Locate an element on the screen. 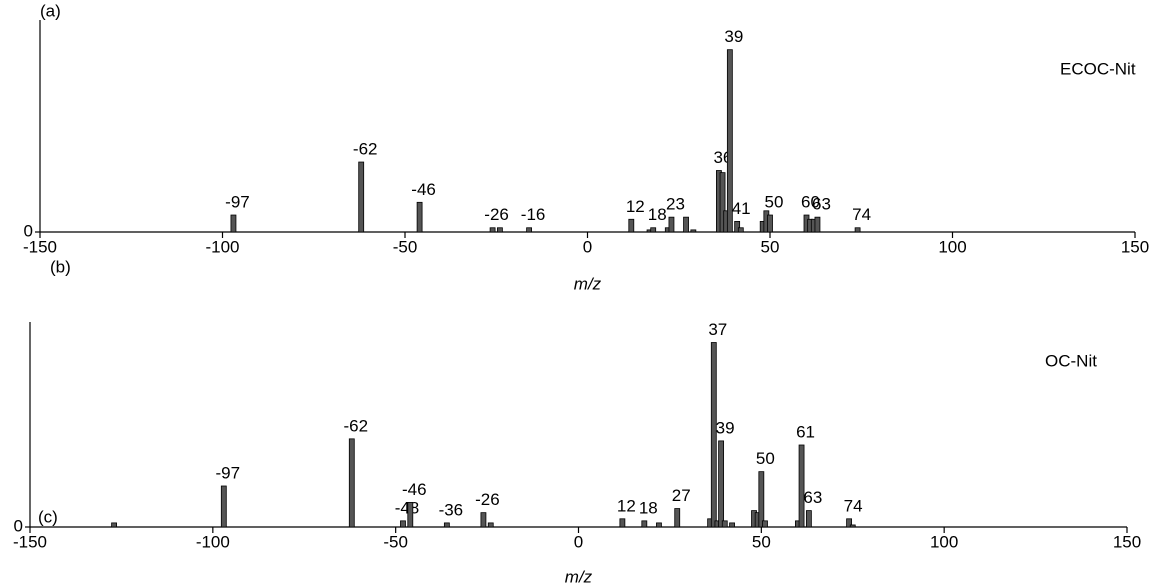  peak-label: 27 is located at coordinates (681, 495).